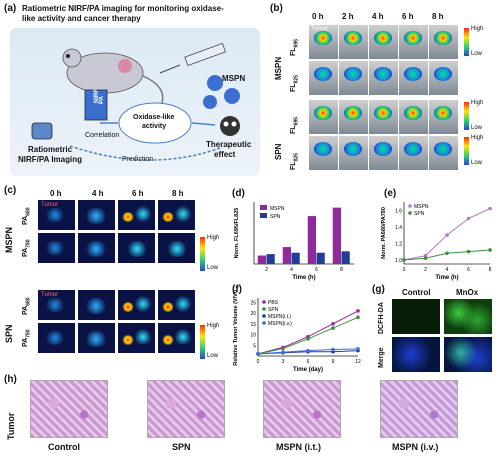 The width and height of the screenshot is (499, 465). Describe the element at coordinates (69, 409) in the screenshot. I see `histology-image-control` at that location.